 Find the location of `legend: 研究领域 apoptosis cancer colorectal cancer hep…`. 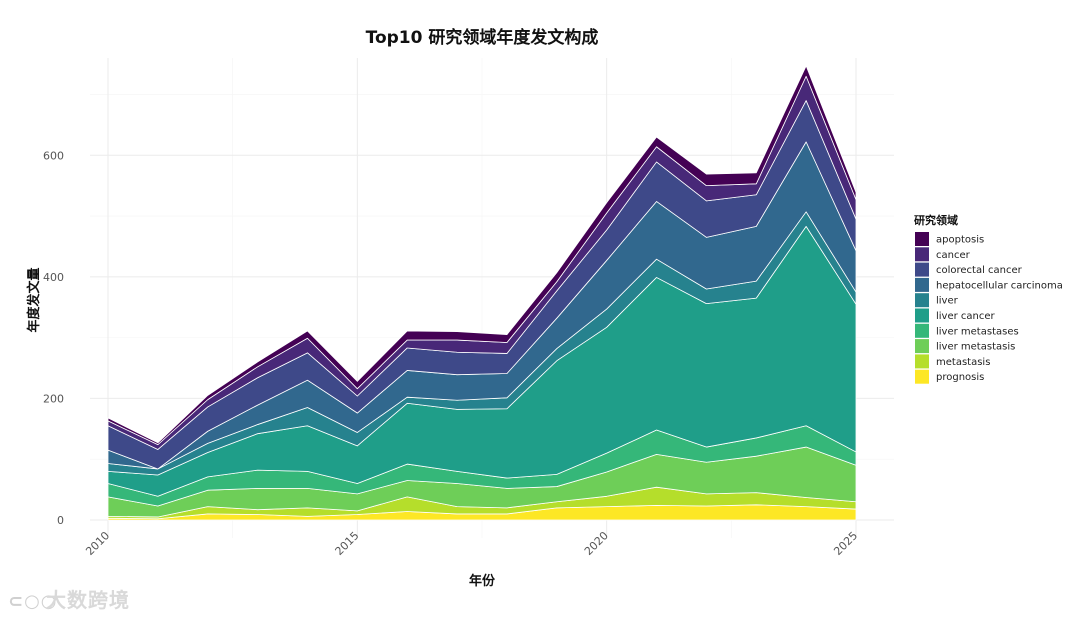

legend: 研究领域 apoptosis cancer colorectal cancer hep… is located at coordinates (988, 298).